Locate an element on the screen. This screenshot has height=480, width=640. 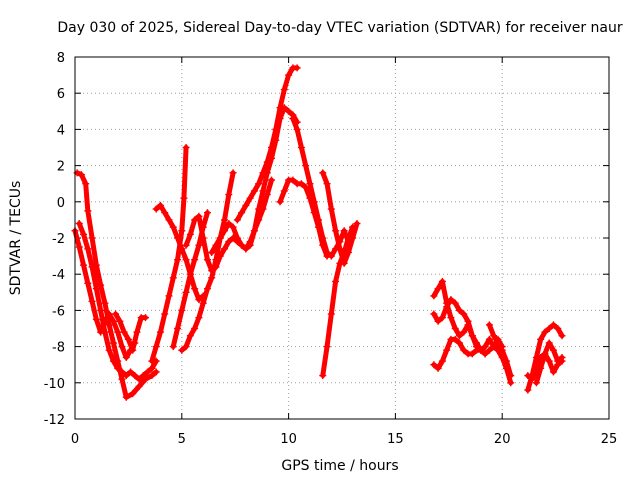
y-tick-label: -12 is located at coordinates (54, 420).